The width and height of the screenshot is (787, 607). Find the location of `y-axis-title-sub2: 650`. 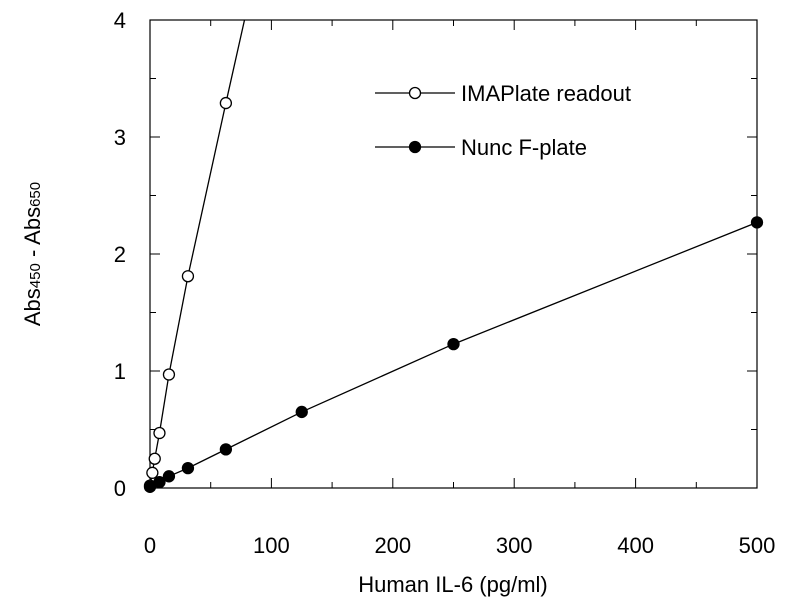

y-axis-title-sub2: 650 is located at coordinates (35, 194).